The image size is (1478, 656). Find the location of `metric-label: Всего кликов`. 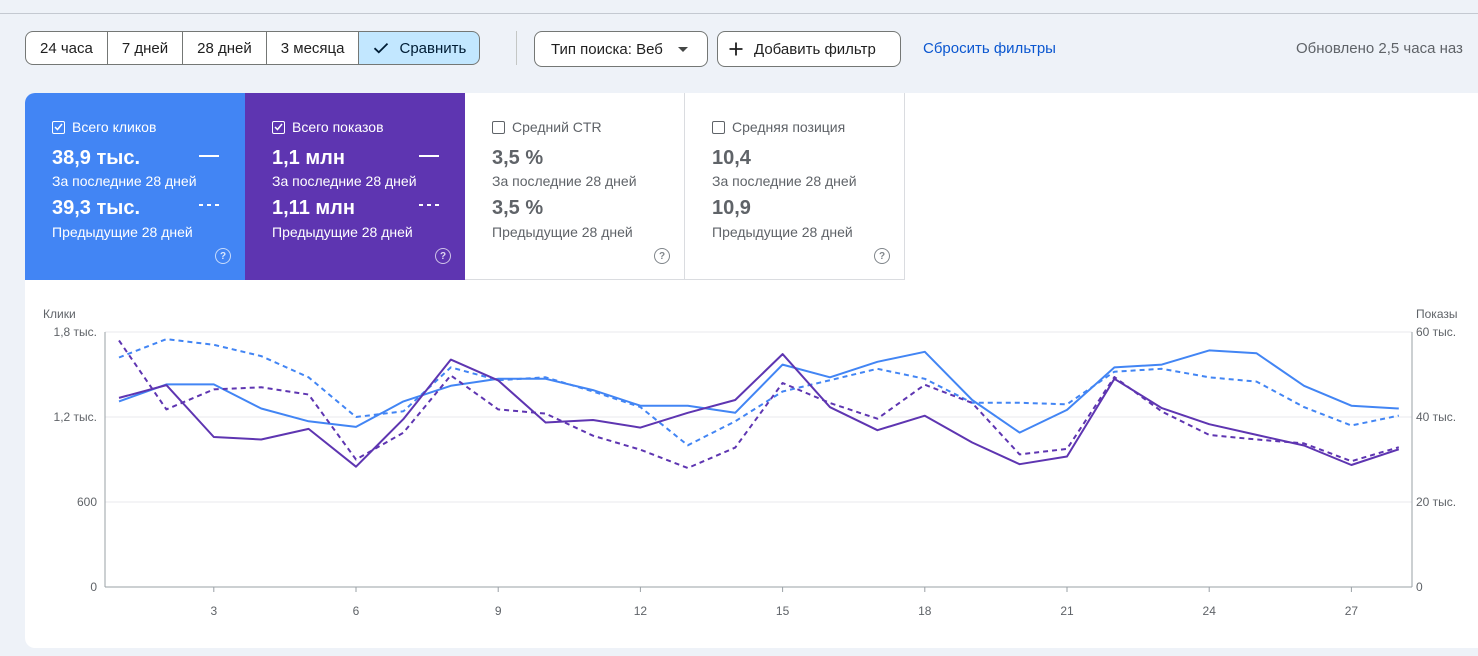

metric-label: Всего кликов is located at coordinates (114, 127).